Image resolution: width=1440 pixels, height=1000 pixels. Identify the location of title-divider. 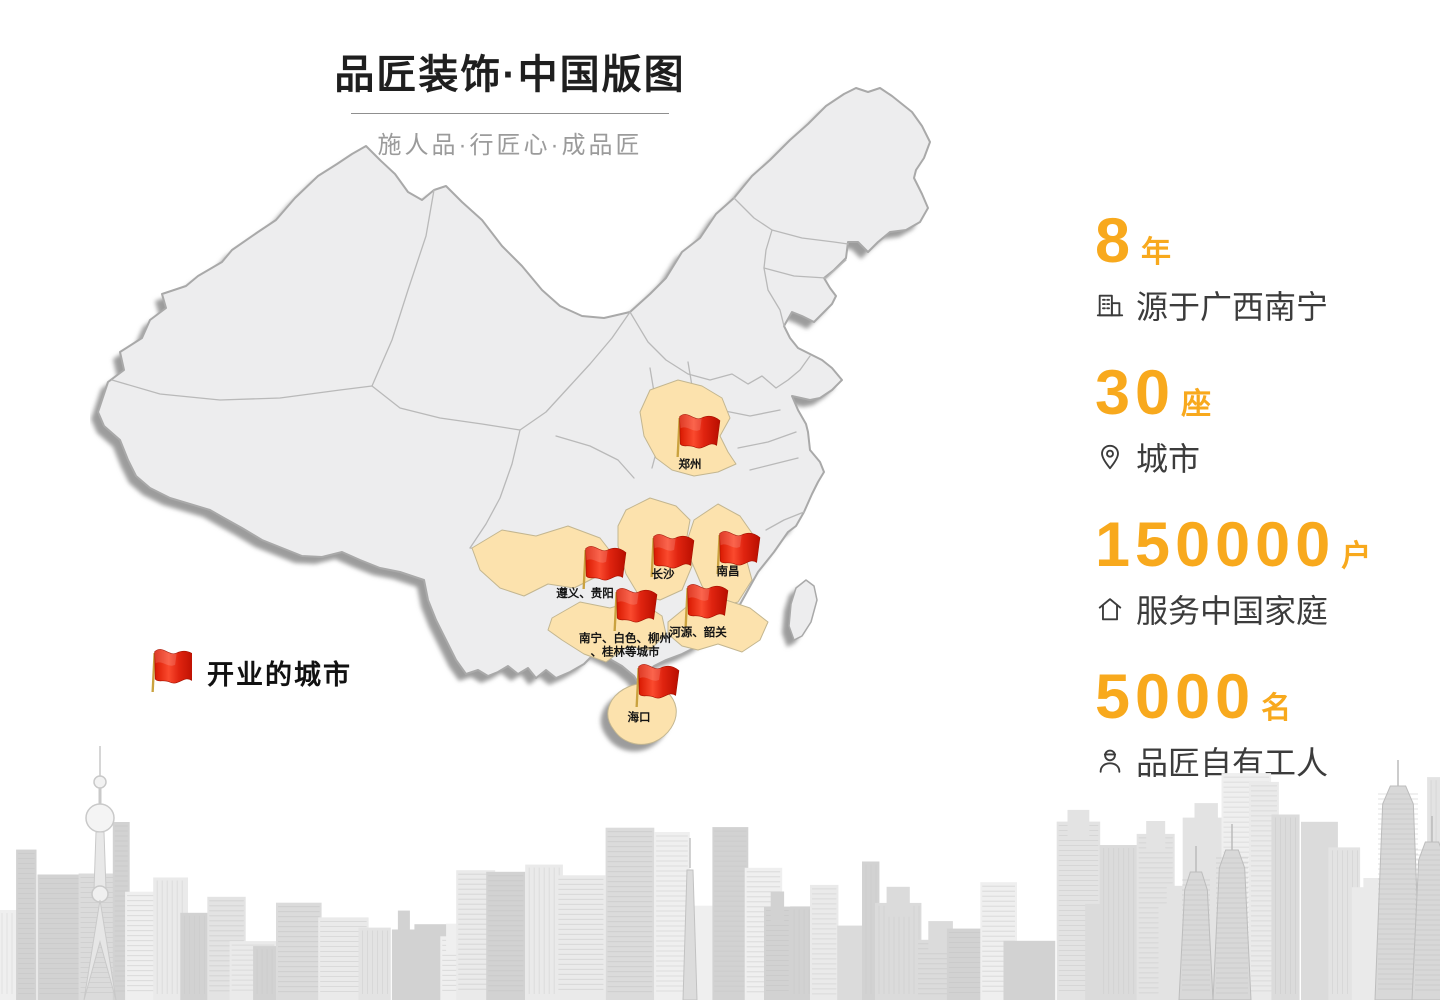
(510, 113).